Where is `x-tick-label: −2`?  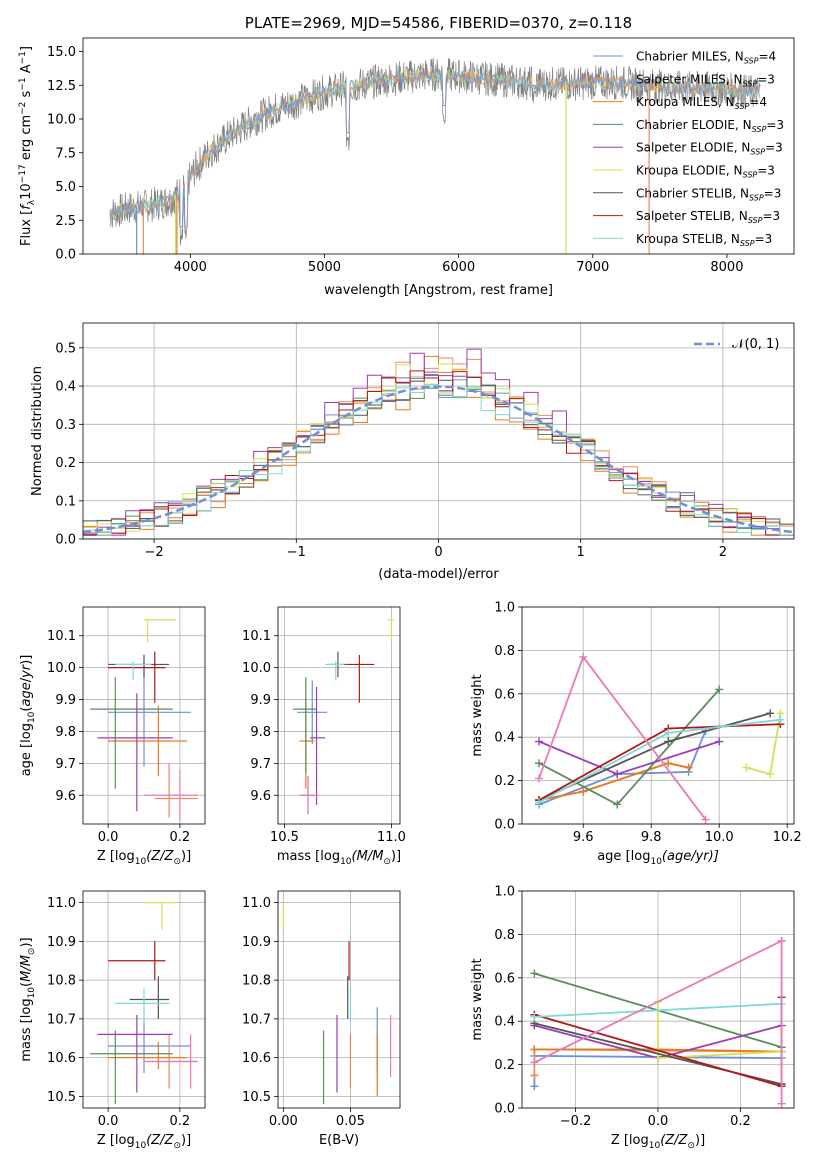 x-tick-label: −2 is located at coordinates (154, 552).